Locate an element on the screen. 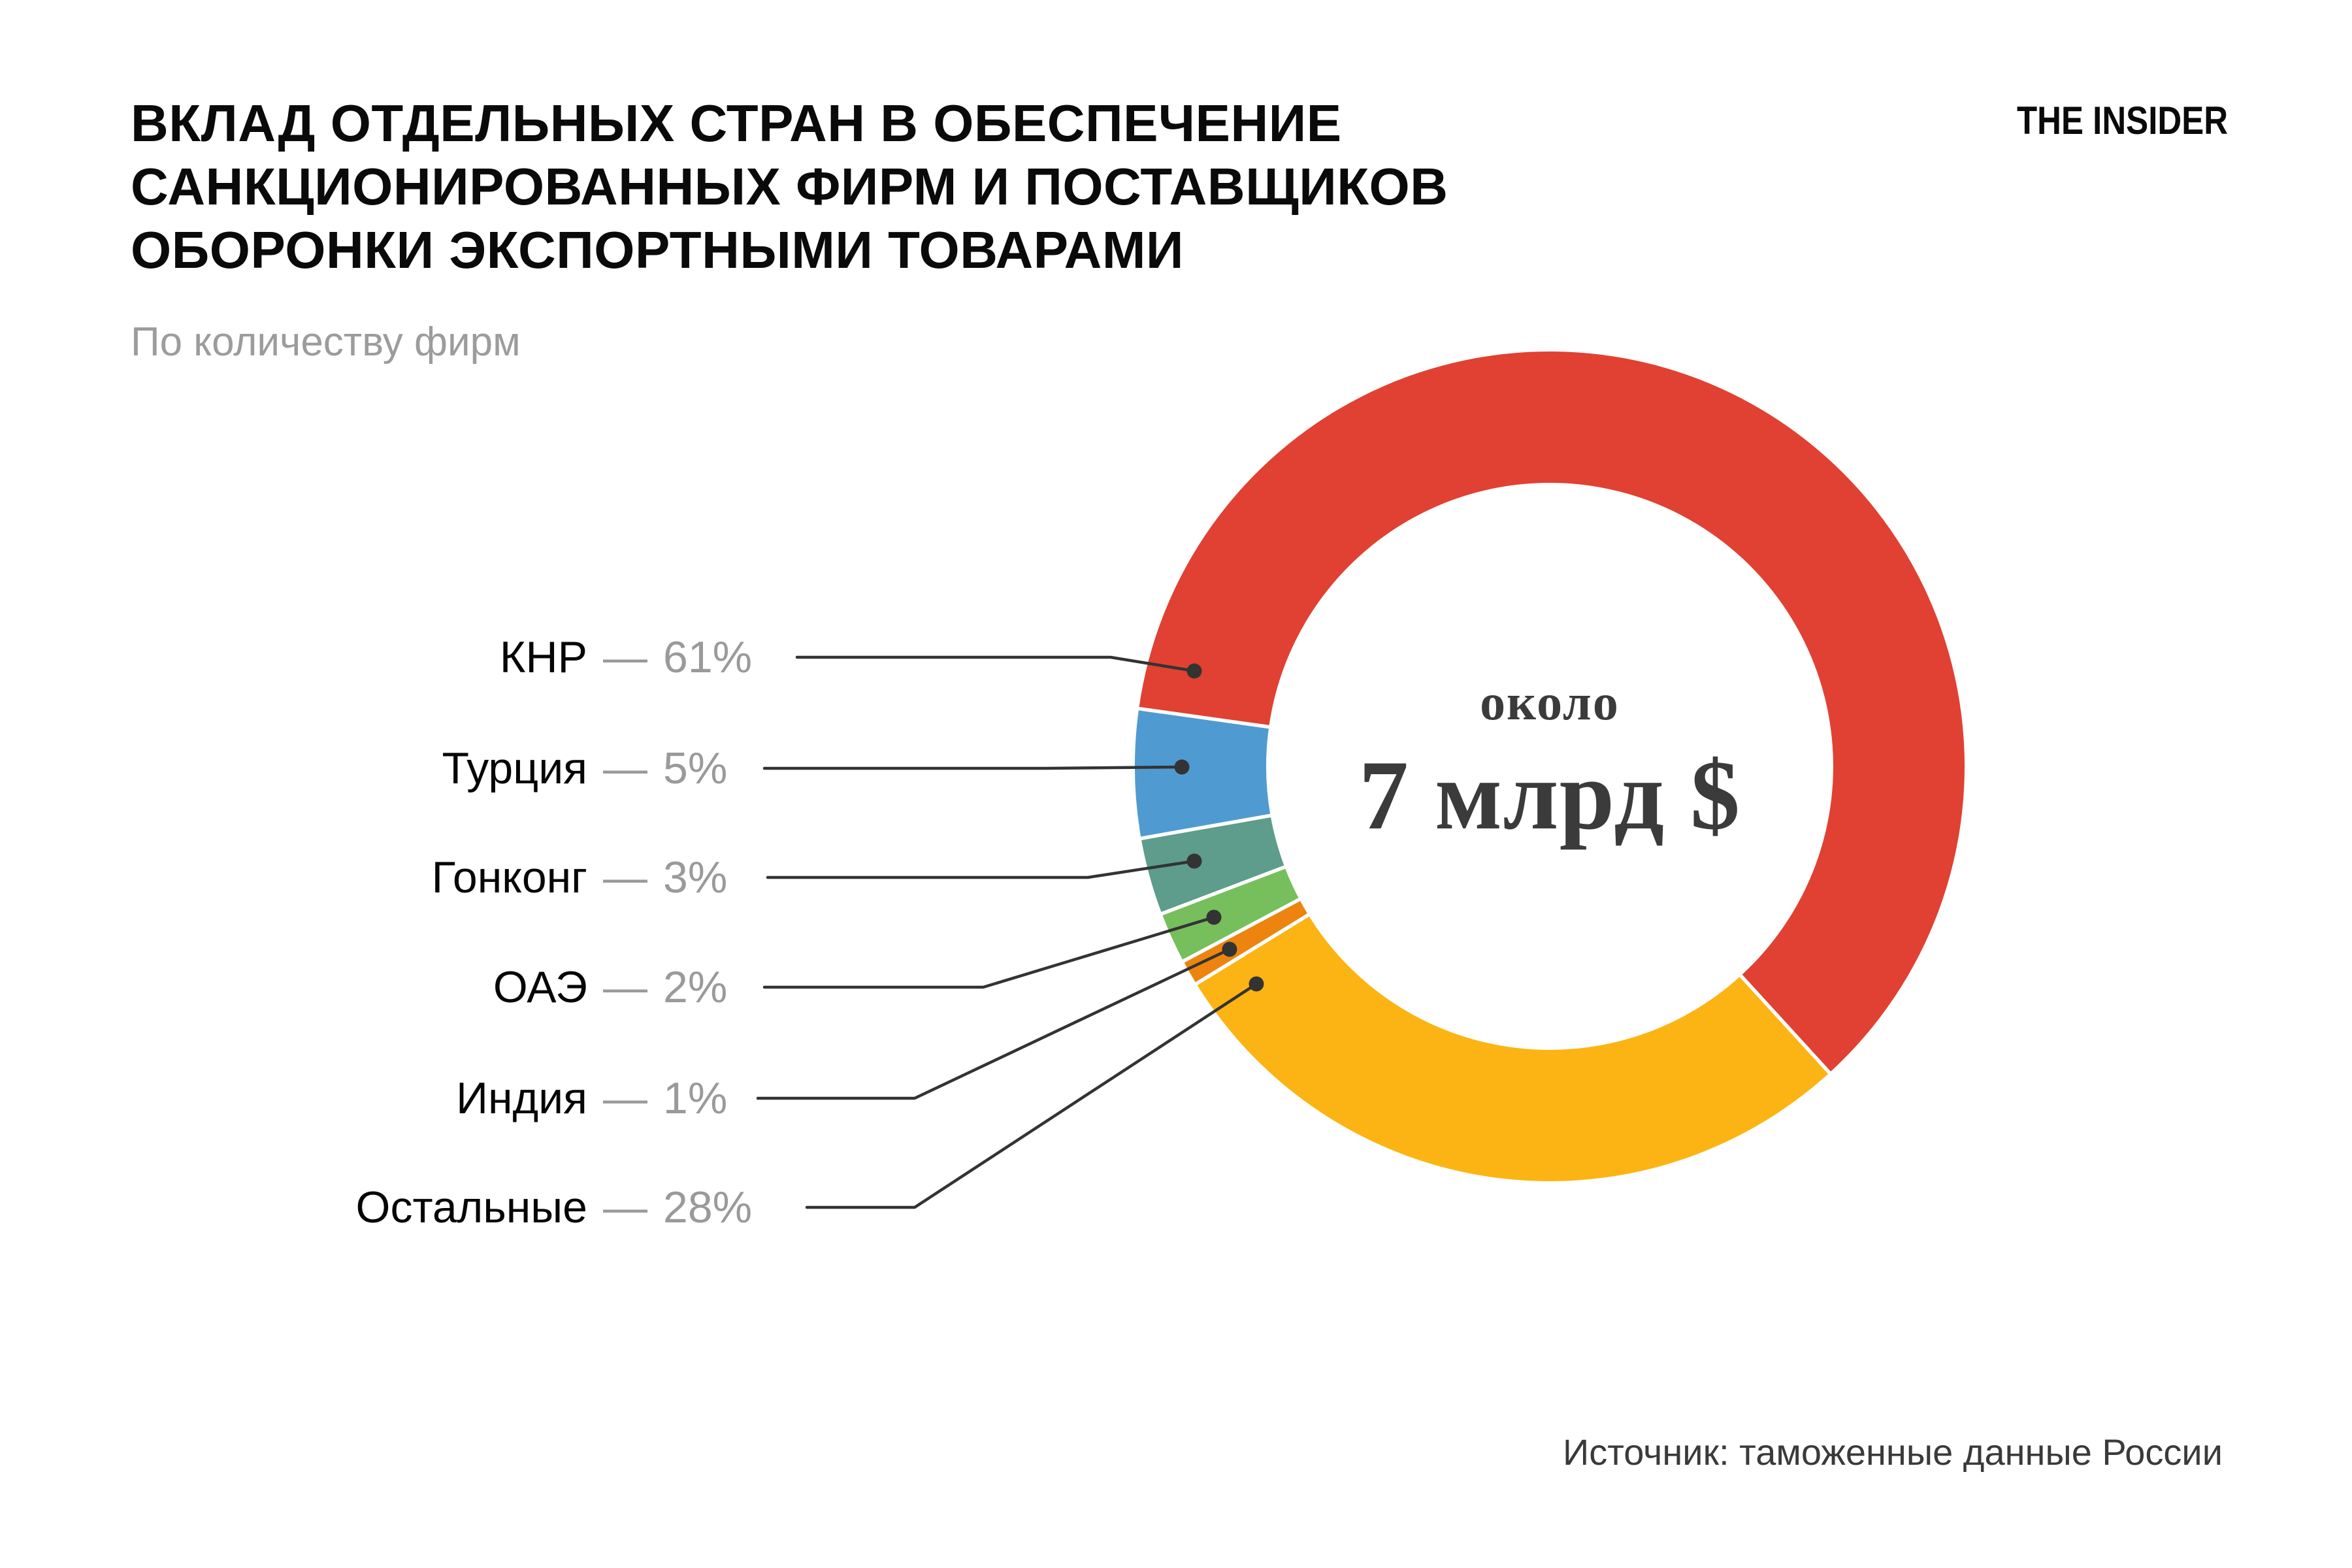 This screenshot has width=2352, height=1568. legend-item-others: Остальные — 28% is located at coordinates (501, 1207).